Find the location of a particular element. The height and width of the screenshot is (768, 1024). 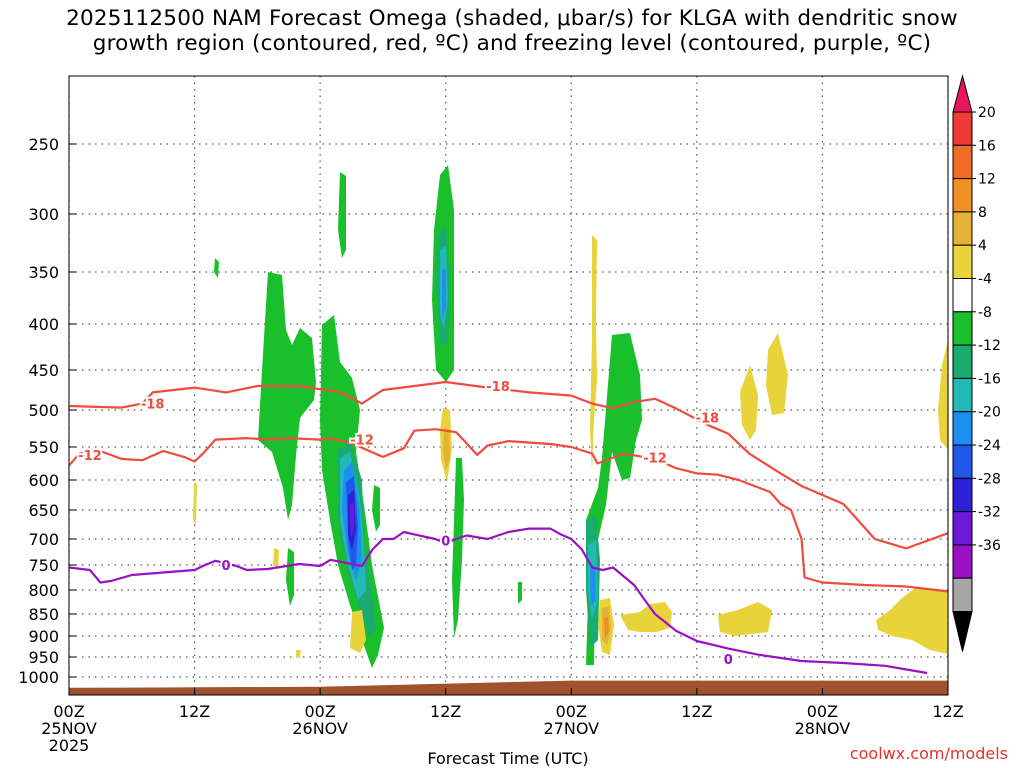

colorbar-label: 16 is located at coordinates (987, 146).